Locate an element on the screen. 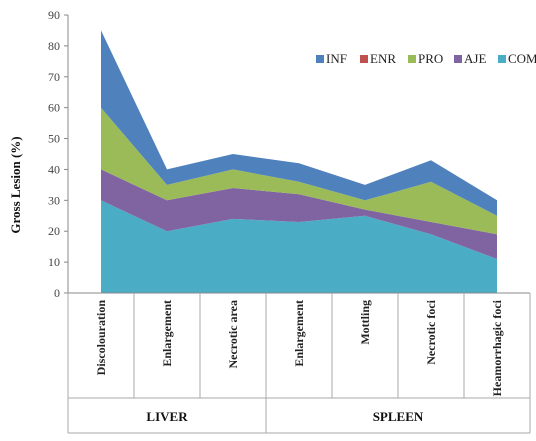 The image size is (536, 441). category-label: Heamorrhagic foci is located at coordinates (497, 347).